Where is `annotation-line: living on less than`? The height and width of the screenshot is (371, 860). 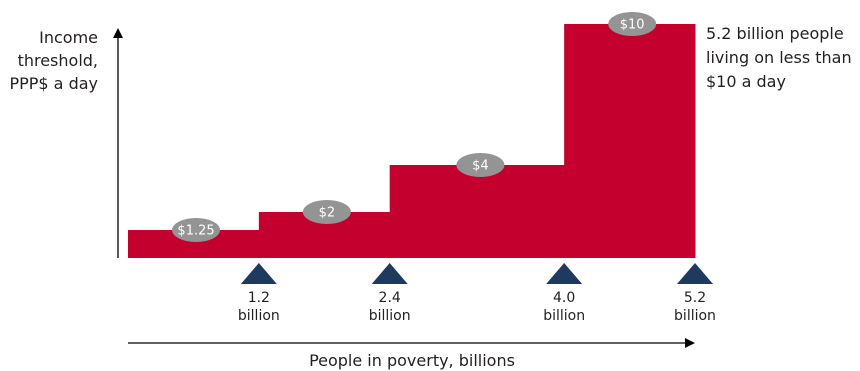 annotation-line: living on less than is located at coordinates (779, 57).